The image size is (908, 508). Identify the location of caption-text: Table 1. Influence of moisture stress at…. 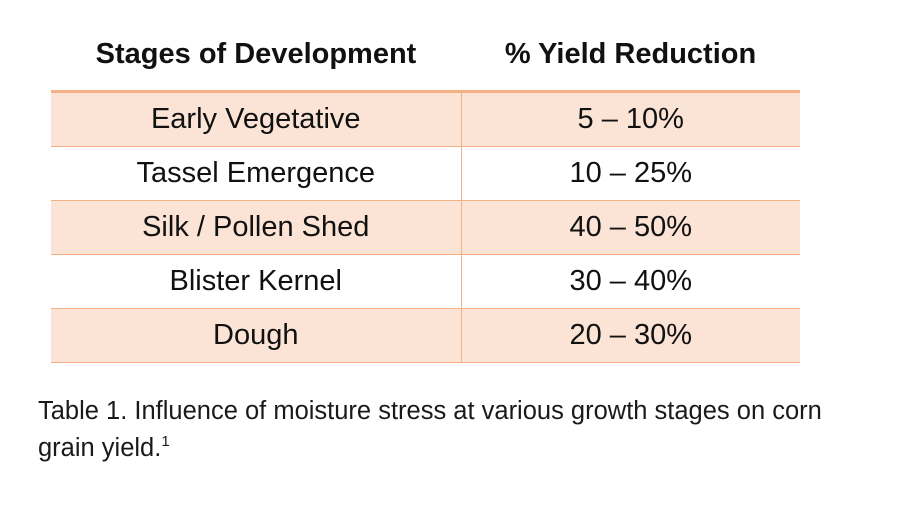
(430, 429).